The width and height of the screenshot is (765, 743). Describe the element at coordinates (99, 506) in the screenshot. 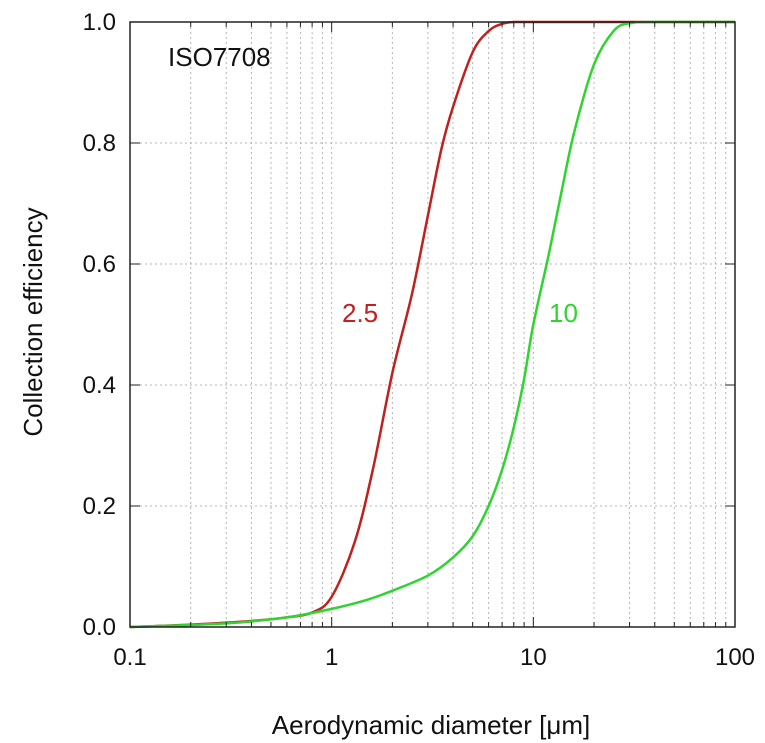

I see `y-tick-label: 0.2` at that location.